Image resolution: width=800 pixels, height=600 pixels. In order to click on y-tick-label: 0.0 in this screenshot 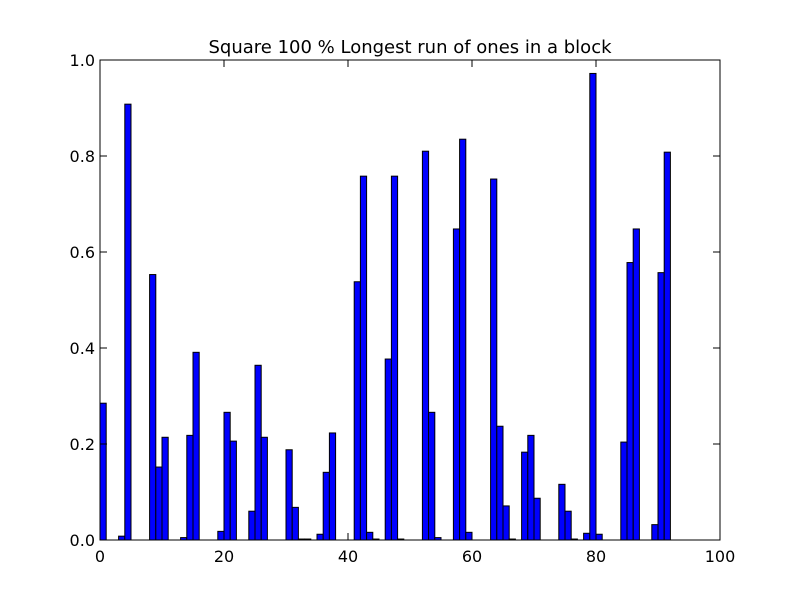, I will do `click(82, 540)`.